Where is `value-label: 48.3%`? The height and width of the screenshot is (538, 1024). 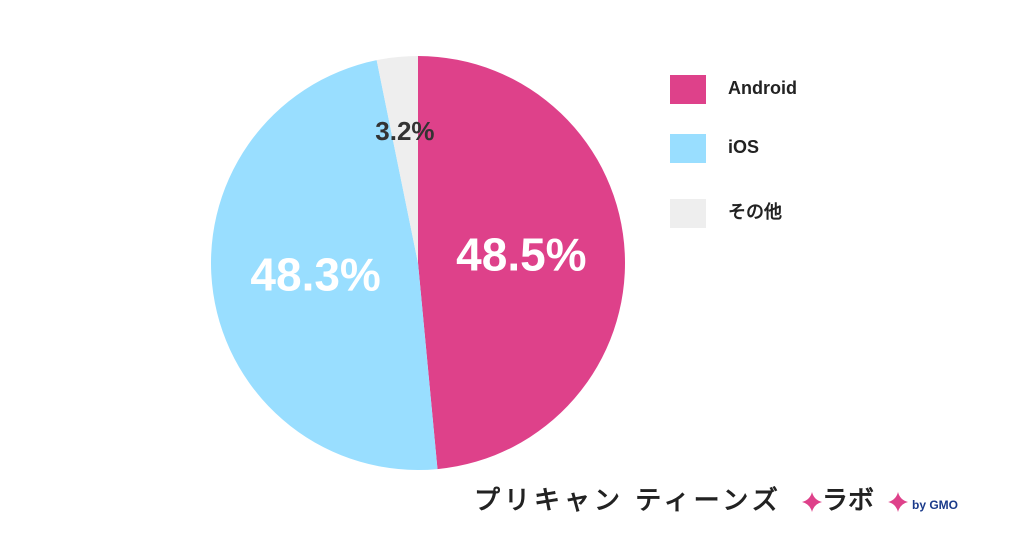
value-label: 48.3% is located at coordinates (315, 274).